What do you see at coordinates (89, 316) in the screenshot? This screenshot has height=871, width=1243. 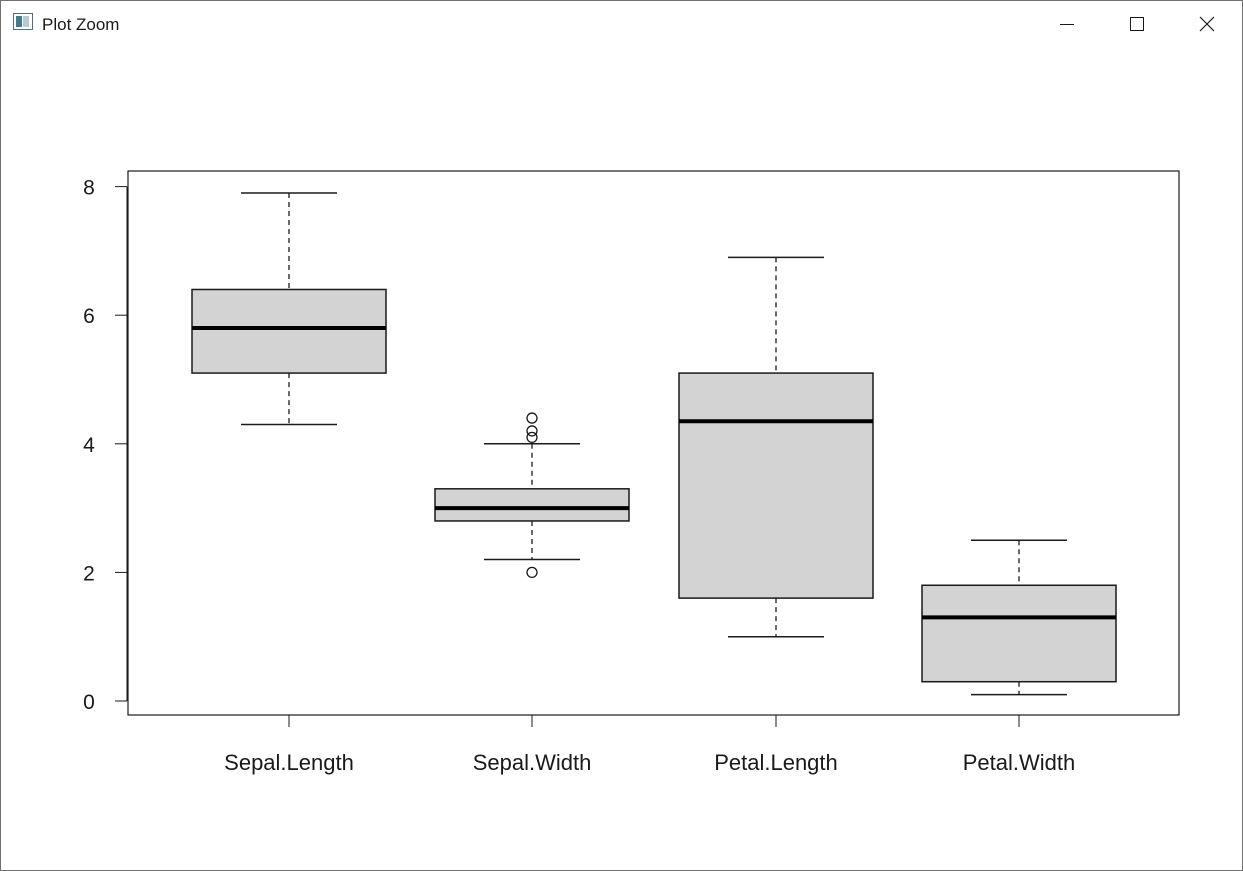 I see `y-tick-label: 6` at bounding box center [89, 316].